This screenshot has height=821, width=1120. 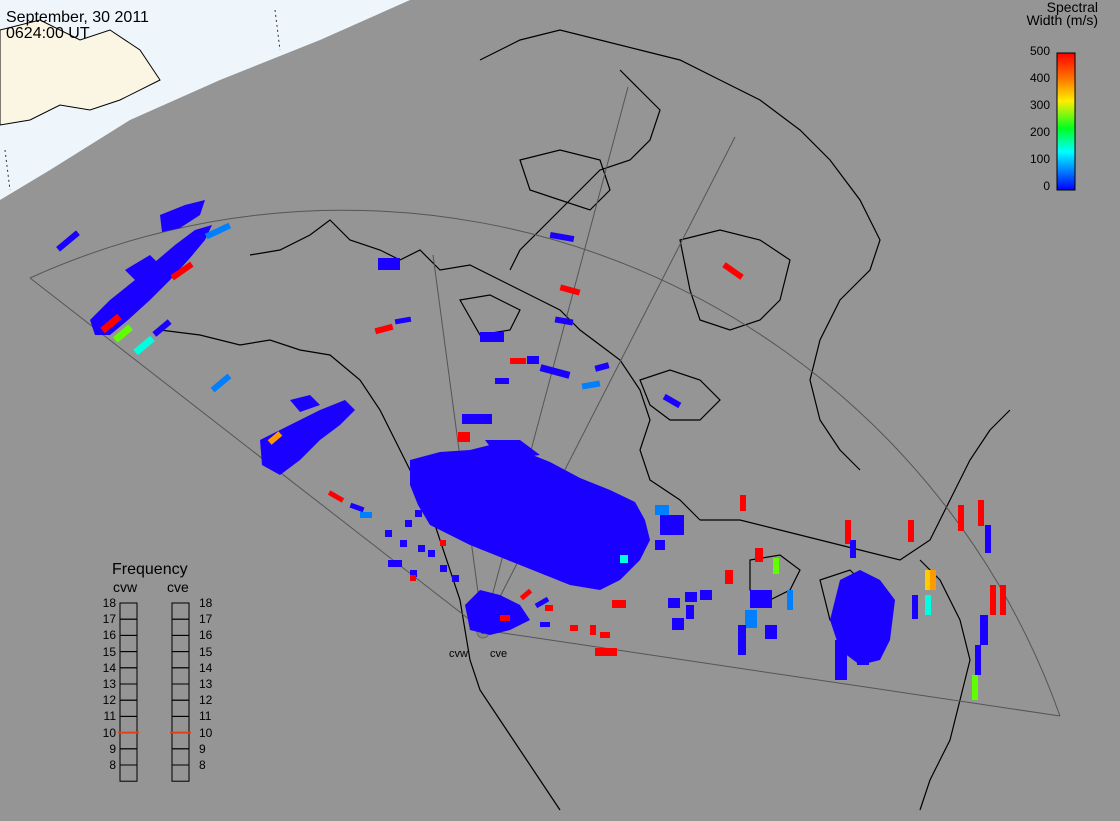 What do you see at coordinates (109, 619) in the screenshot?
I see `frequency-tick-left: 17` at bounding box center [109, 619].